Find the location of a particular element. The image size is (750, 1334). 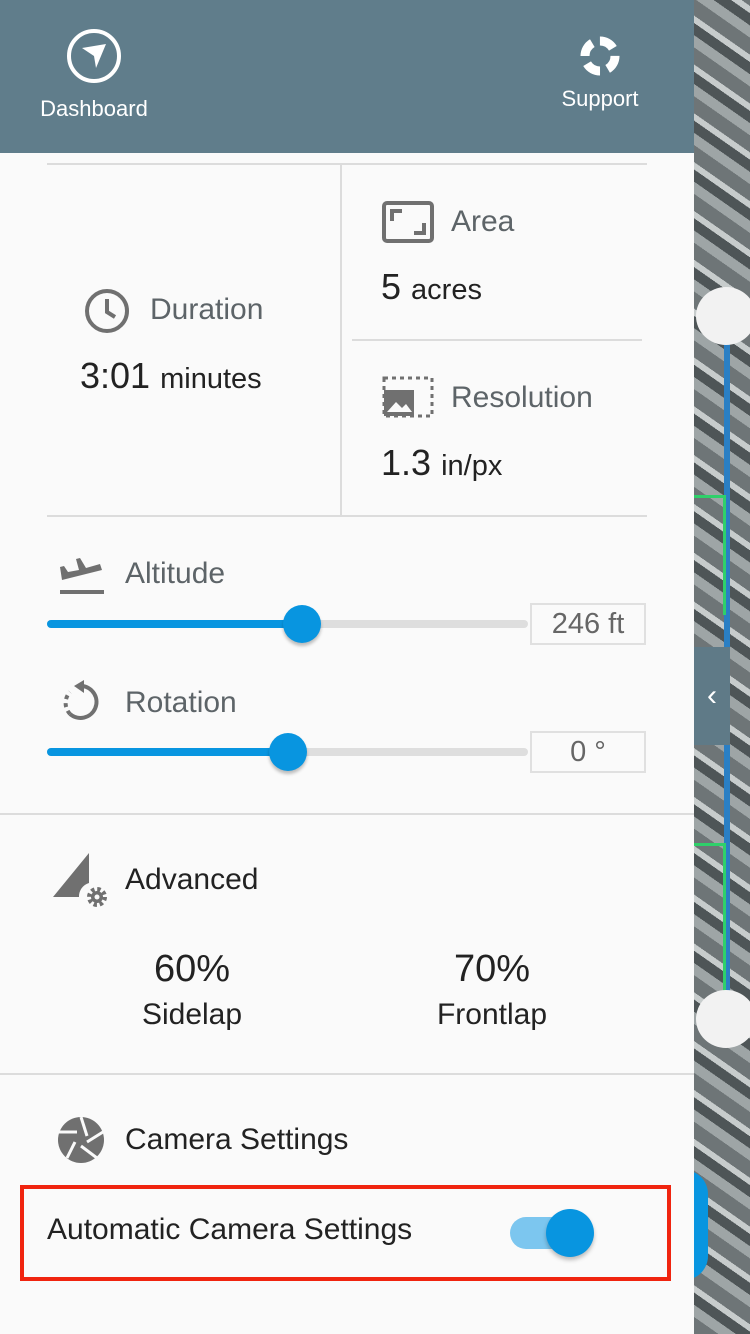

advanced-settings-icon is located at coordinates (80, 880).